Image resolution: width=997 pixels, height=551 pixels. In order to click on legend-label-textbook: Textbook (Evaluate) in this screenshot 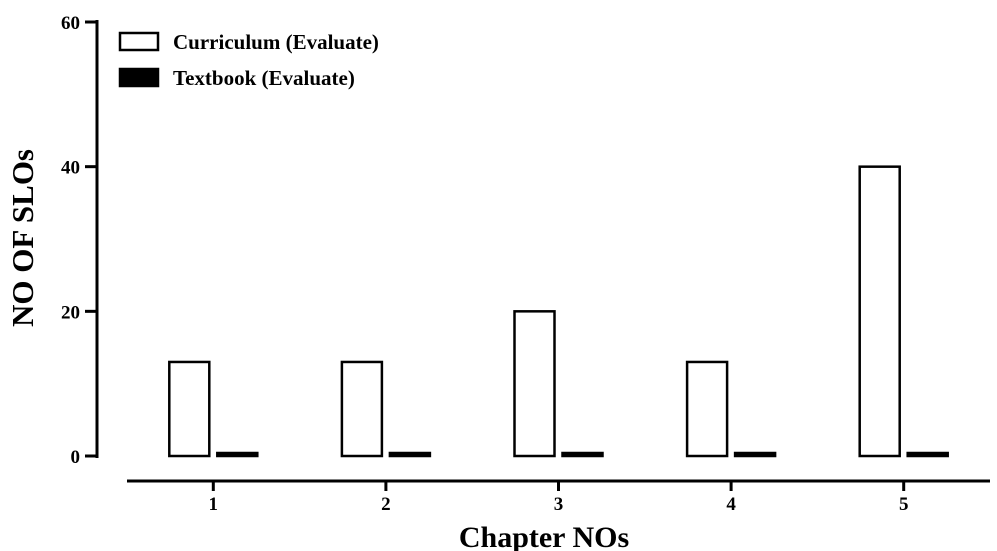, I will do `click(264, 78)`.